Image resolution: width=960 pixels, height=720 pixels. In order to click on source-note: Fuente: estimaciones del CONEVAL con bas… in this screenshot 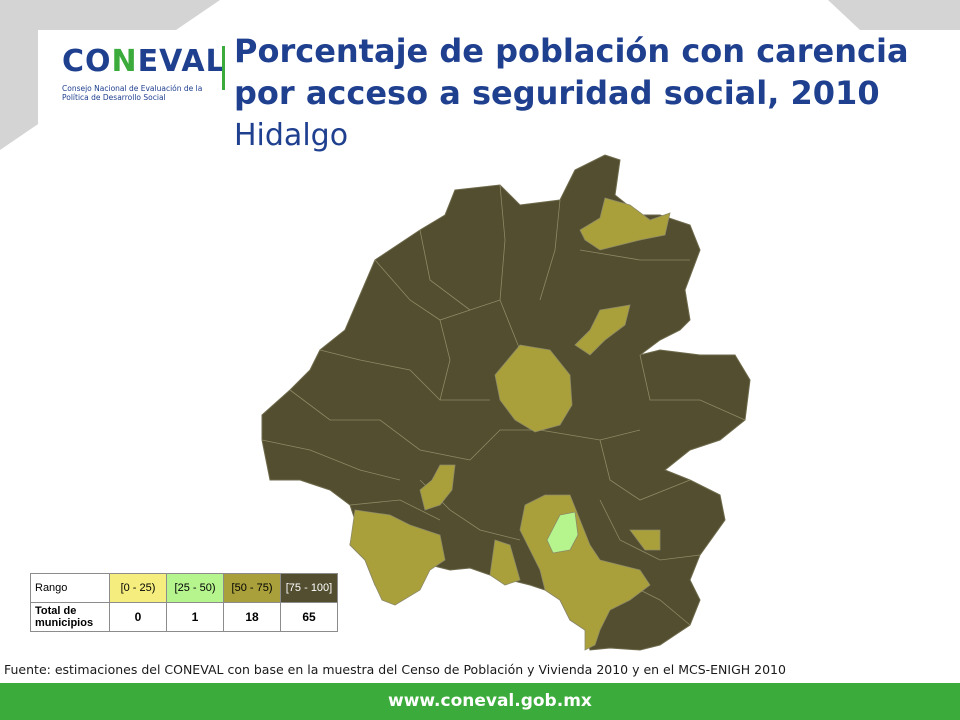, I will do `click(395, 669)`.